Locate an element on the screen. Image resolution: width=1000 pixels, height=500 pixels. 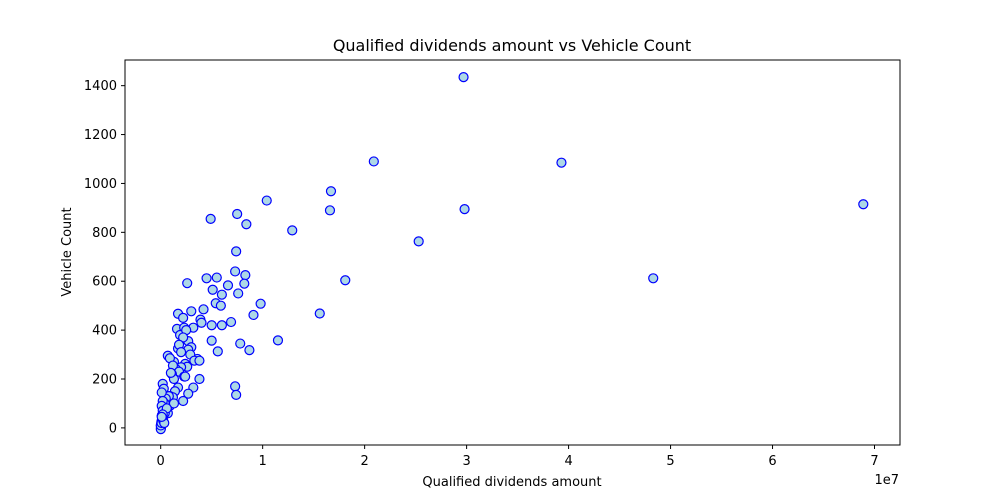
y-tick-label: 1000 is located at coordinates (100, 184).